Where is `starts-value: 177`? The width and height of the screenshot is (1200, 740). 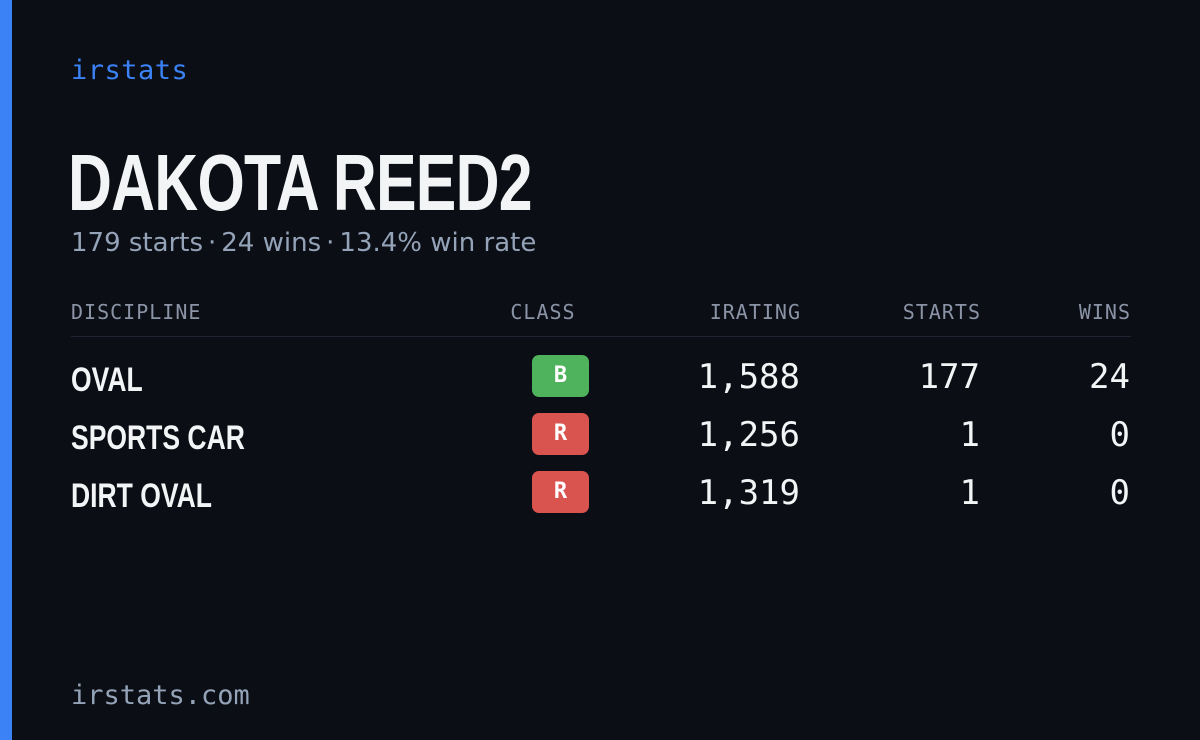 starts-value: 177 is located at coordinates (949, 377).